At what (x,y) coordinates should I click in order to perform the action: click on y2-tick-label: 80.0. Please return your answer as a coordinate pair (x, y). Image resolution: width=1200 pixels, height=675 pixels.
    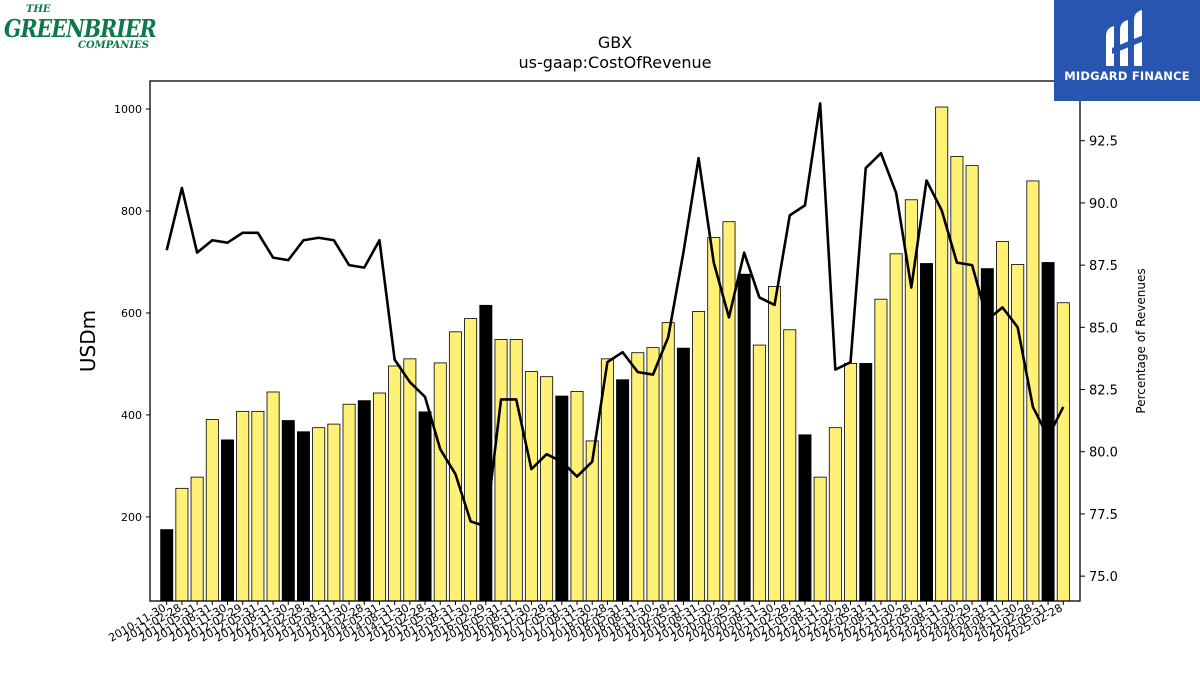
    Looking at the image, I should click on (1103, 453).